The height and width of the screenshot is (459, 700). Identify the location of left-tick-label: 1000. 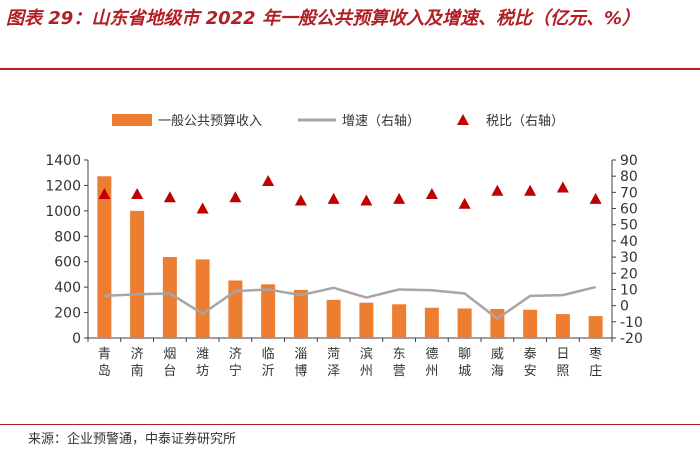
(63, 212).